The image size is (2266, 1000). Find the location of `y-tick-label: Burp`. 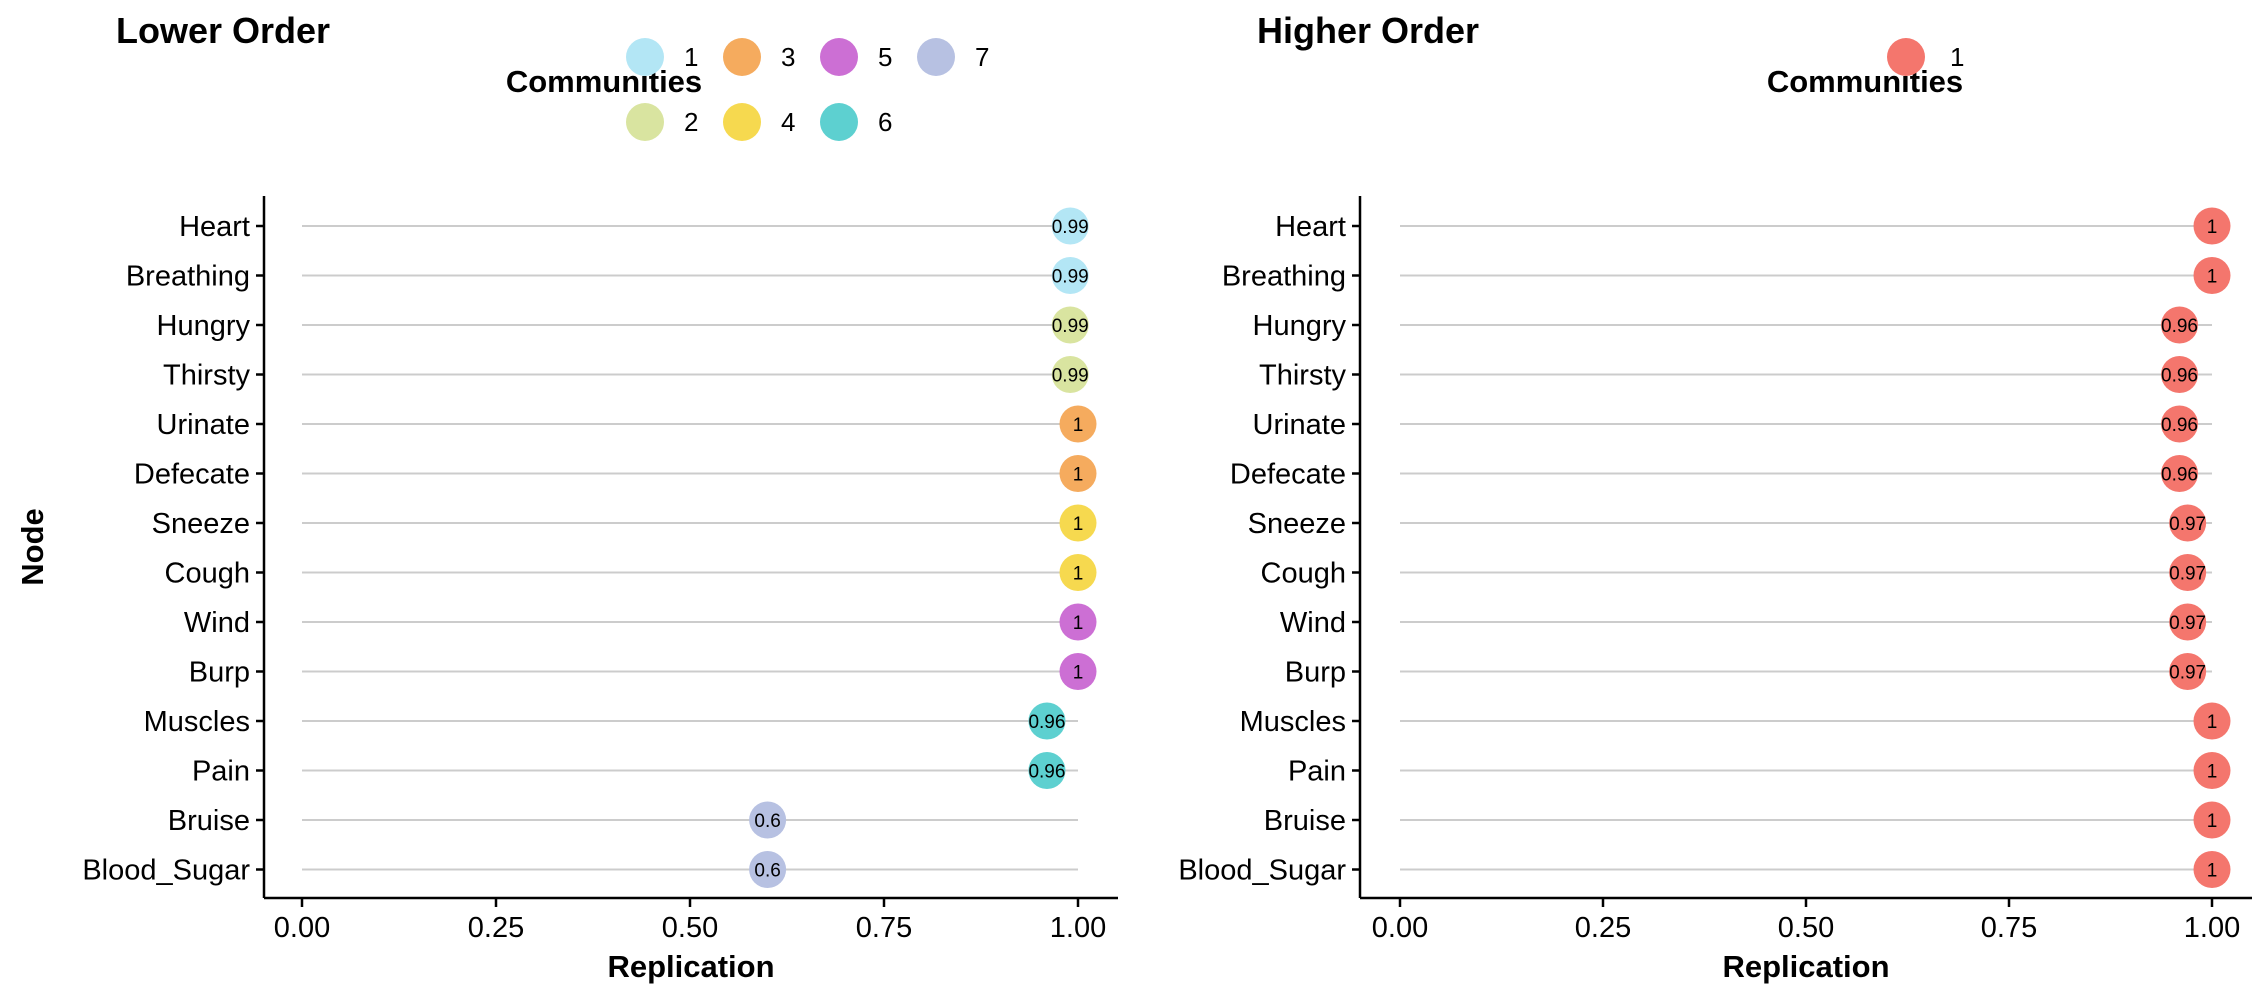

y-tick-label: Burp is located at coordinates (1315, 673).